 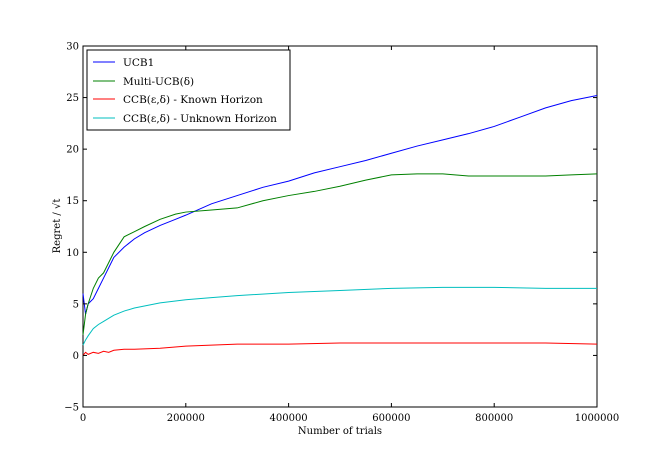 What do you see at coordinates (494, 418) in the screenshot?
I see `x-tick-label: 800000` at bounding box center [494, 418].